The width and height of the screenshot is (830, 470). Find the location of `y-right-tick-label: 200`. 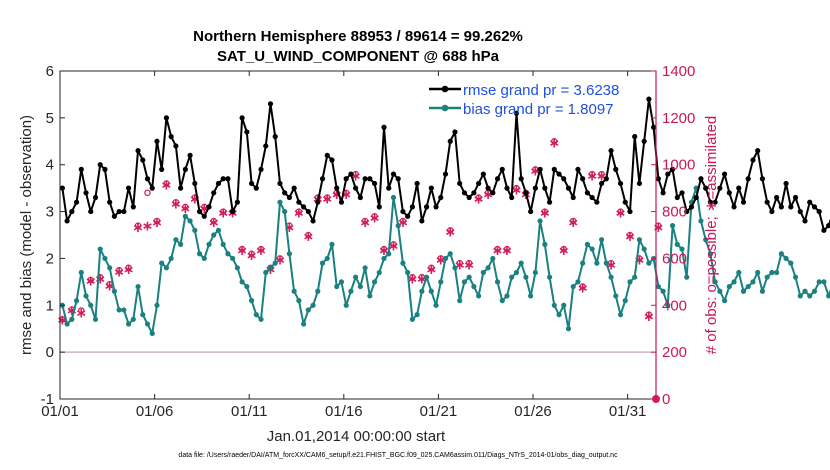

y-right-tick-label: 200 is located at coordinates (674, 352).